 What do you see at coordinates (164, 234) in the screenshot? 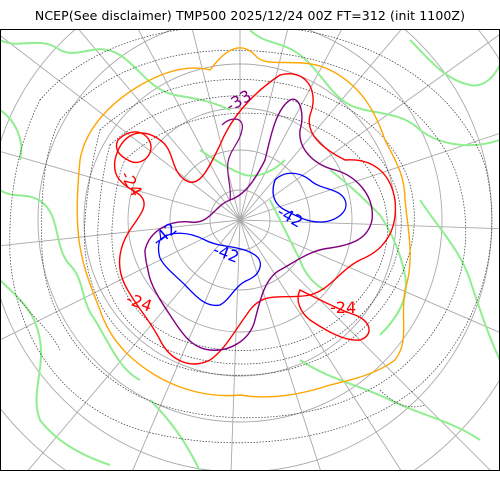
I see `contour-label-blue-2: -42` at bounding box center [164, 234].